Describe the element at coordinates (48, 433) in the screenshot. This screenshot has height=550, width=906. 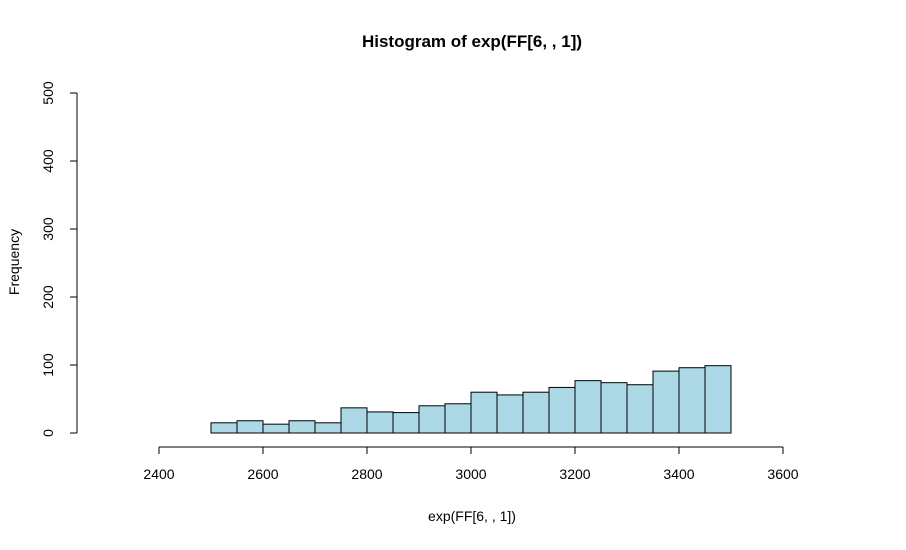
I see `y-tick-label: 0` at that location.